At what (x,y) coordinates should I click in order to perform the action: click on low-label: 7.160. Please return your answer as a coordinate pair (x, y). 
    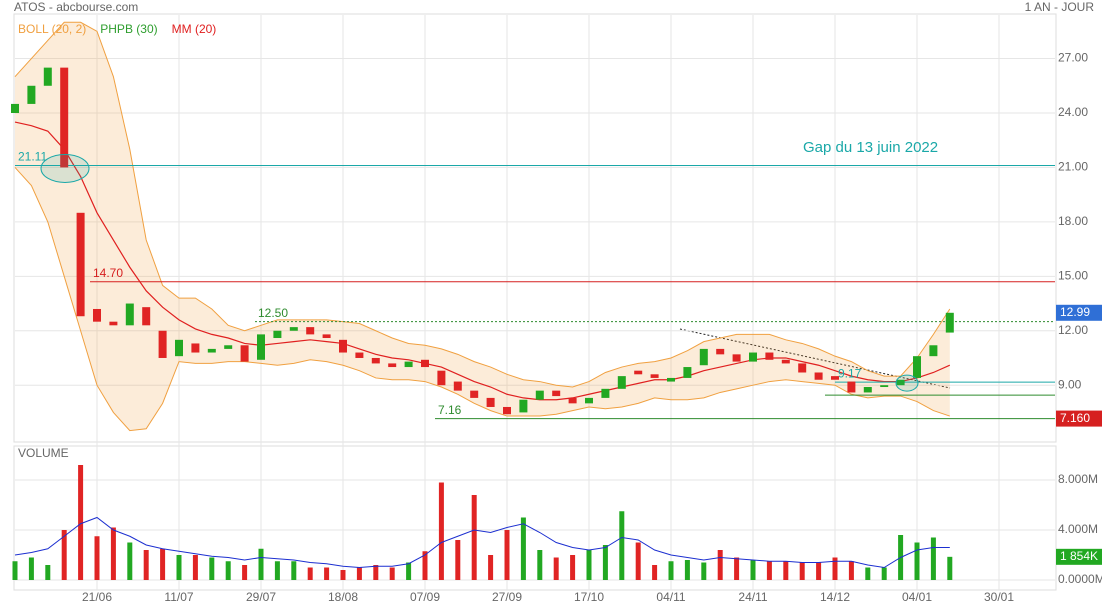
    Looking at the image, I should click on (1075, 418).